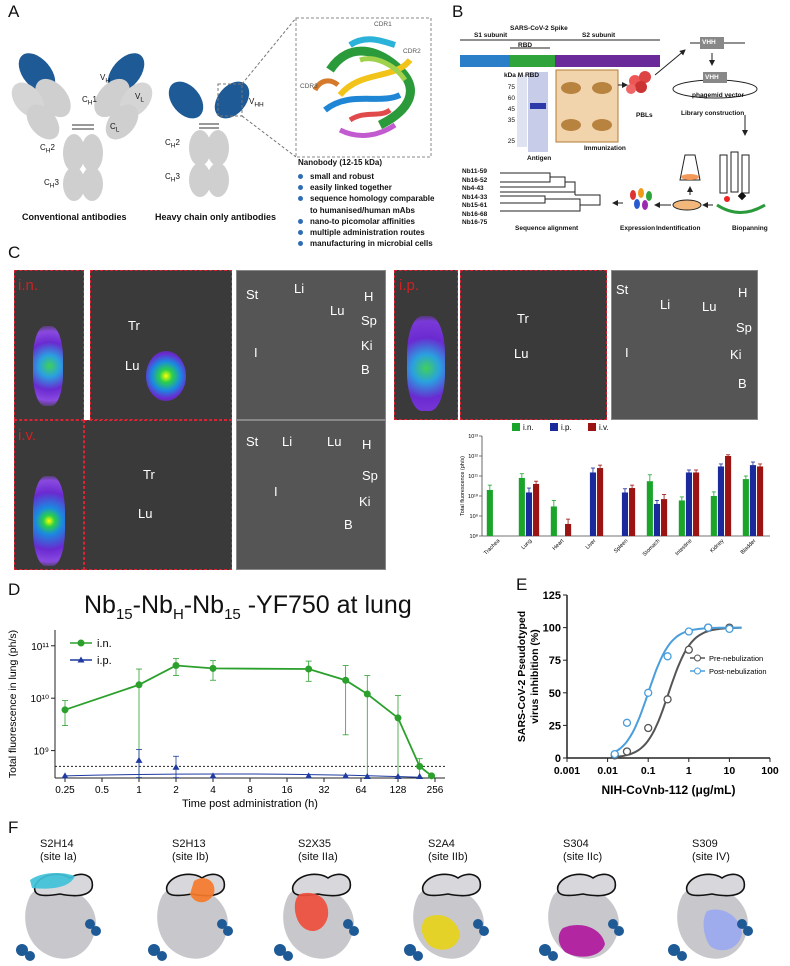  What do you see at coordinates (705, 844) in the screenshot?
I see `antibody-name: S309` at bounding box center [705, 844].